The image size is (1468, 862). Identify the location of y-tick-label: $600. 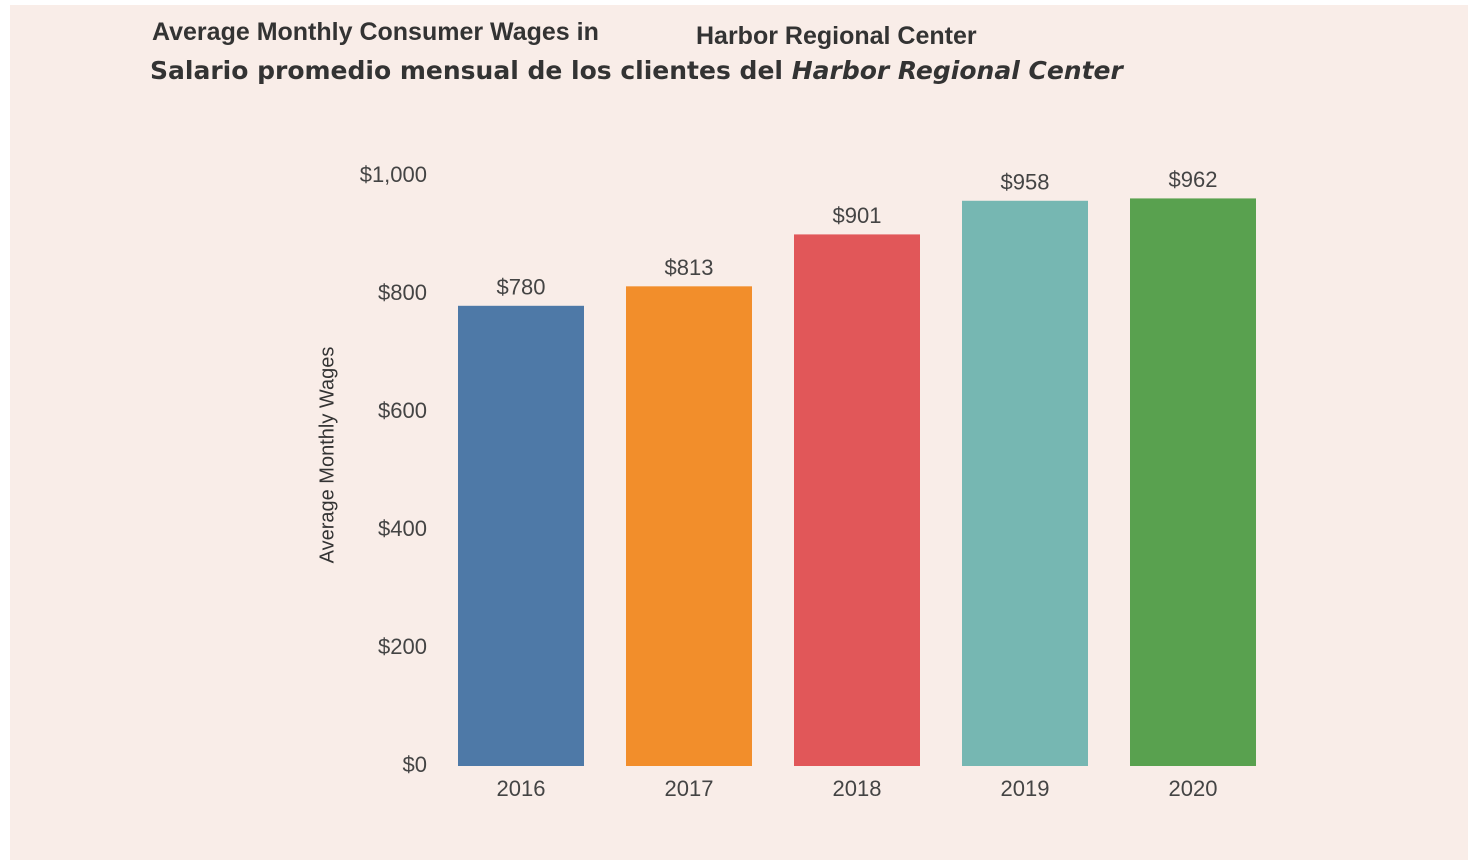
(402, 410).